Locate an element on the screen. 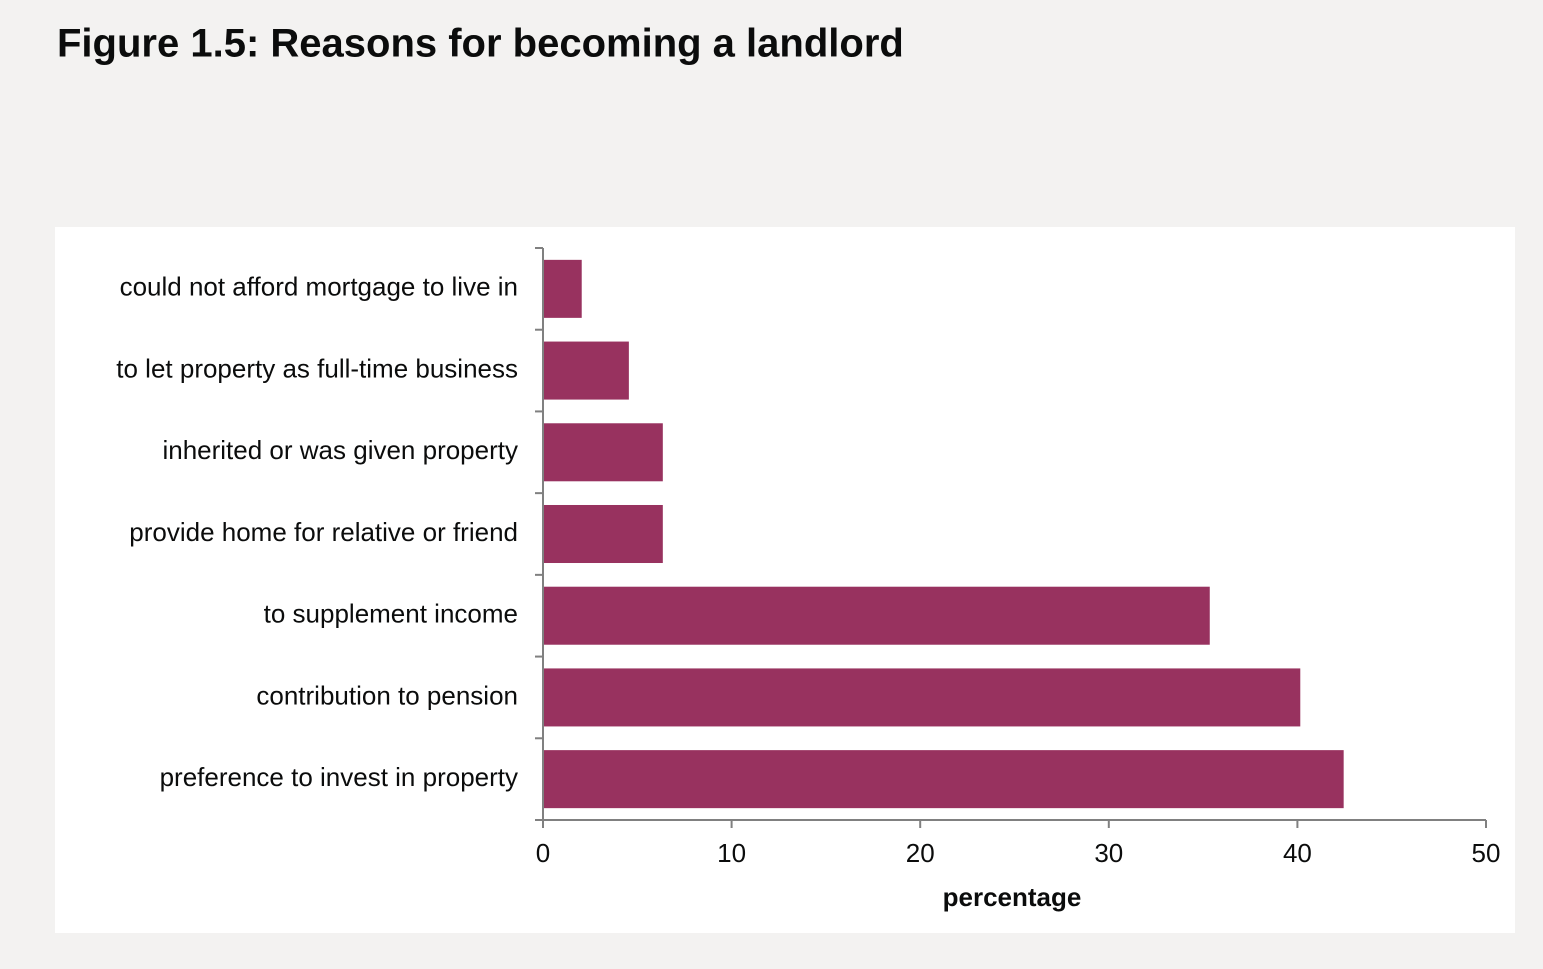 This screenshot has width=1543, height=969. x-tick-label: 10 is located at coordinates (731, 853).